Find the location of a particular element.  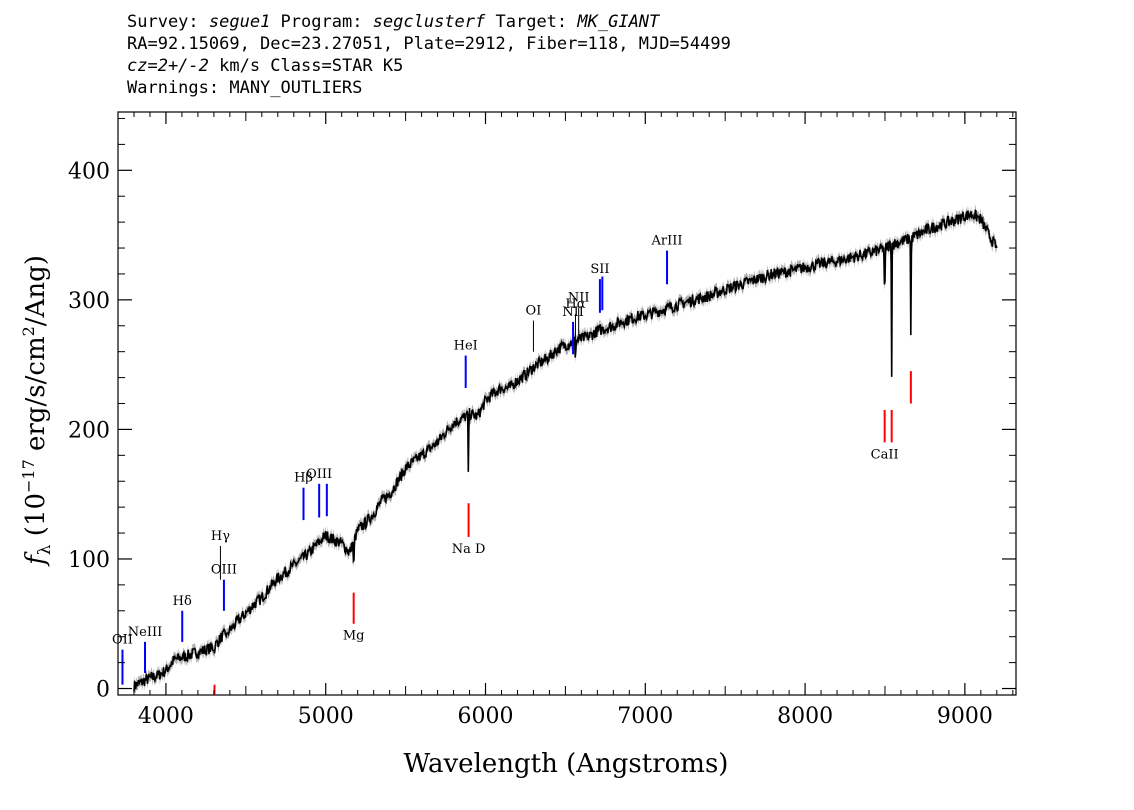

survey-label: Survey: is located at coordinates (168, 22).